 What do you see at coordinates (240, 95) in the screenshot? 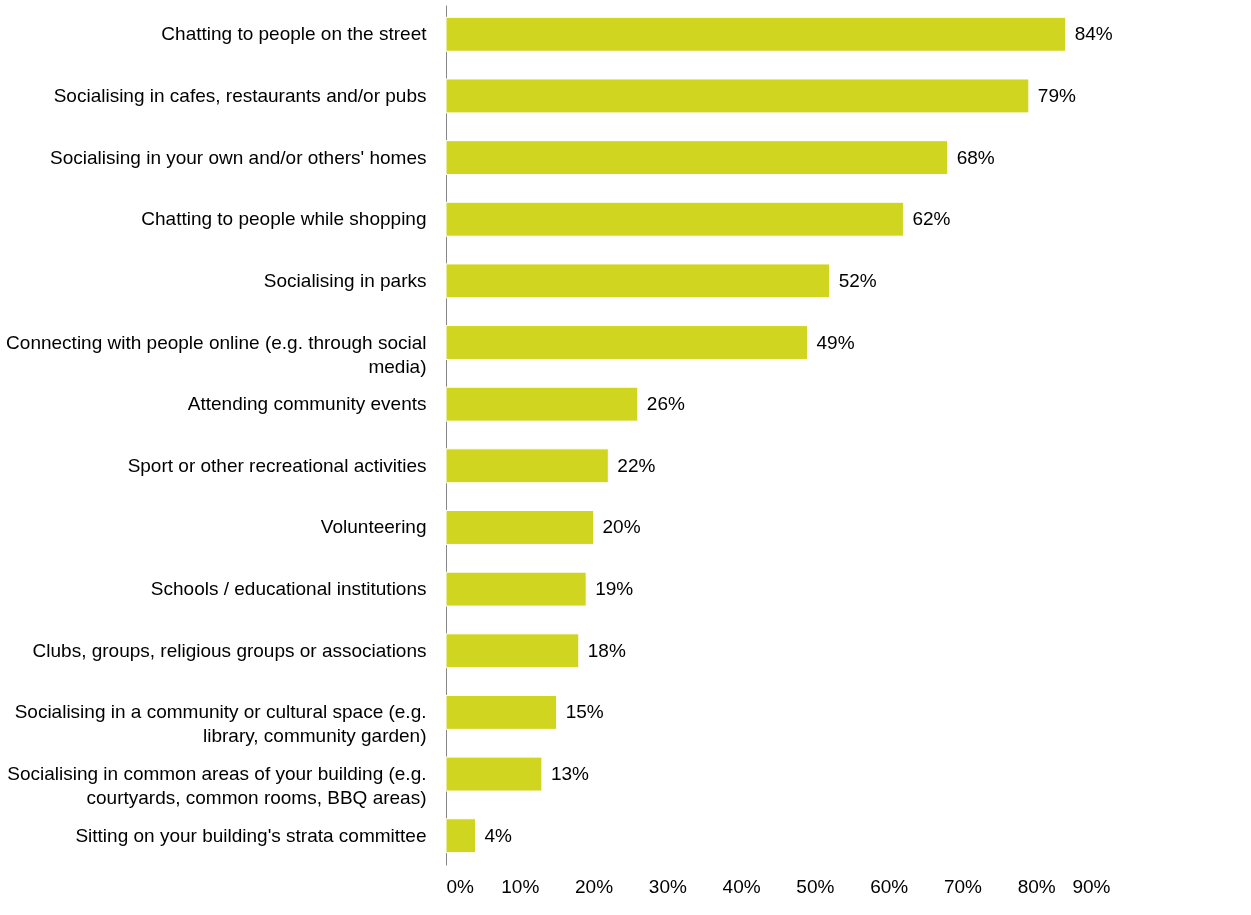
I see `y-tick-label: Socialising in cafes, restaurants and/or pubs` at bounding box center [240, 95].